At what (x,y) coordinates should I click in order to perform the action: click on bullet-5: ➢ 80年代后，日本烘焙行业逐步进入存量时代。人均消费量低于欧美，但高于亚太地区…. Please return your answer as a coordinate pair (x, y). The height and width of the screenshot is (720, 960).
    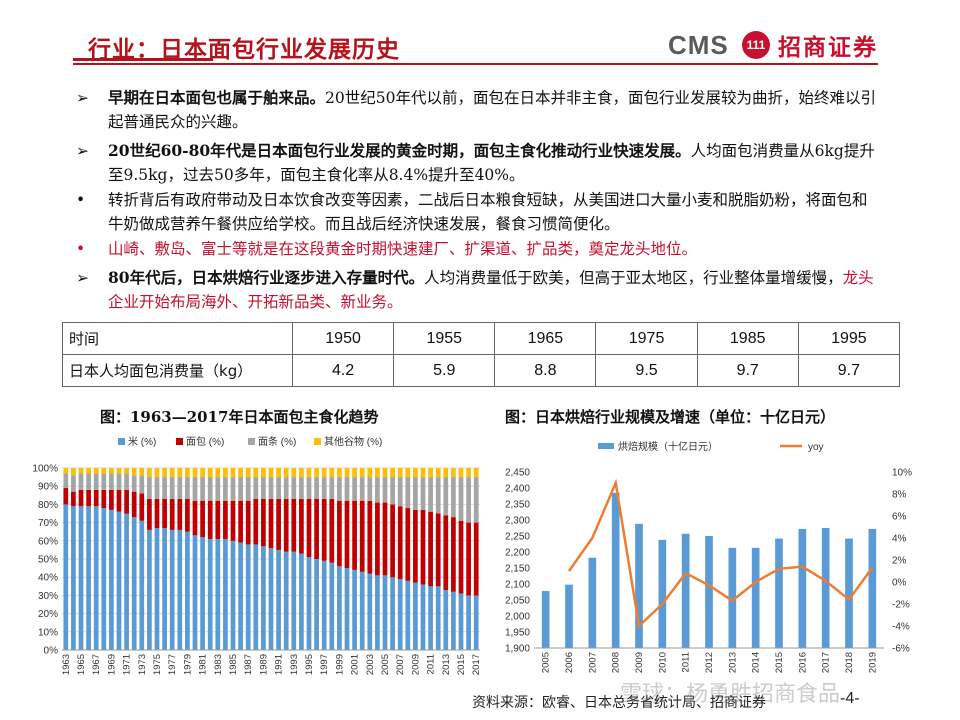
    Looking at the image, I should click on (476, 291).